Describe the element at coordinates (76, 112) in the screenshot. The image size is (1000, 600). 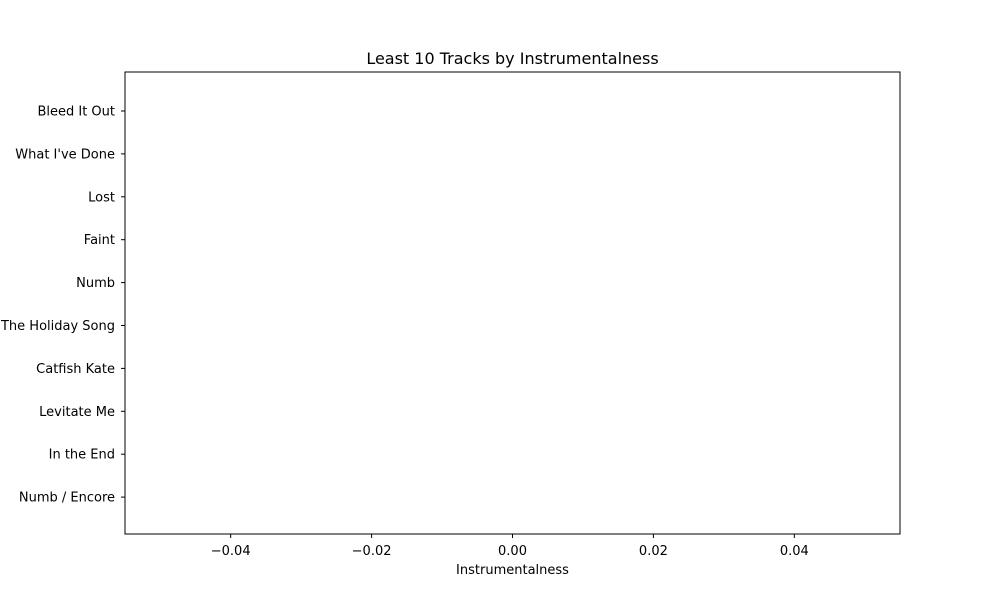
I see `y-tick-label: Bleed It Out` at that location.